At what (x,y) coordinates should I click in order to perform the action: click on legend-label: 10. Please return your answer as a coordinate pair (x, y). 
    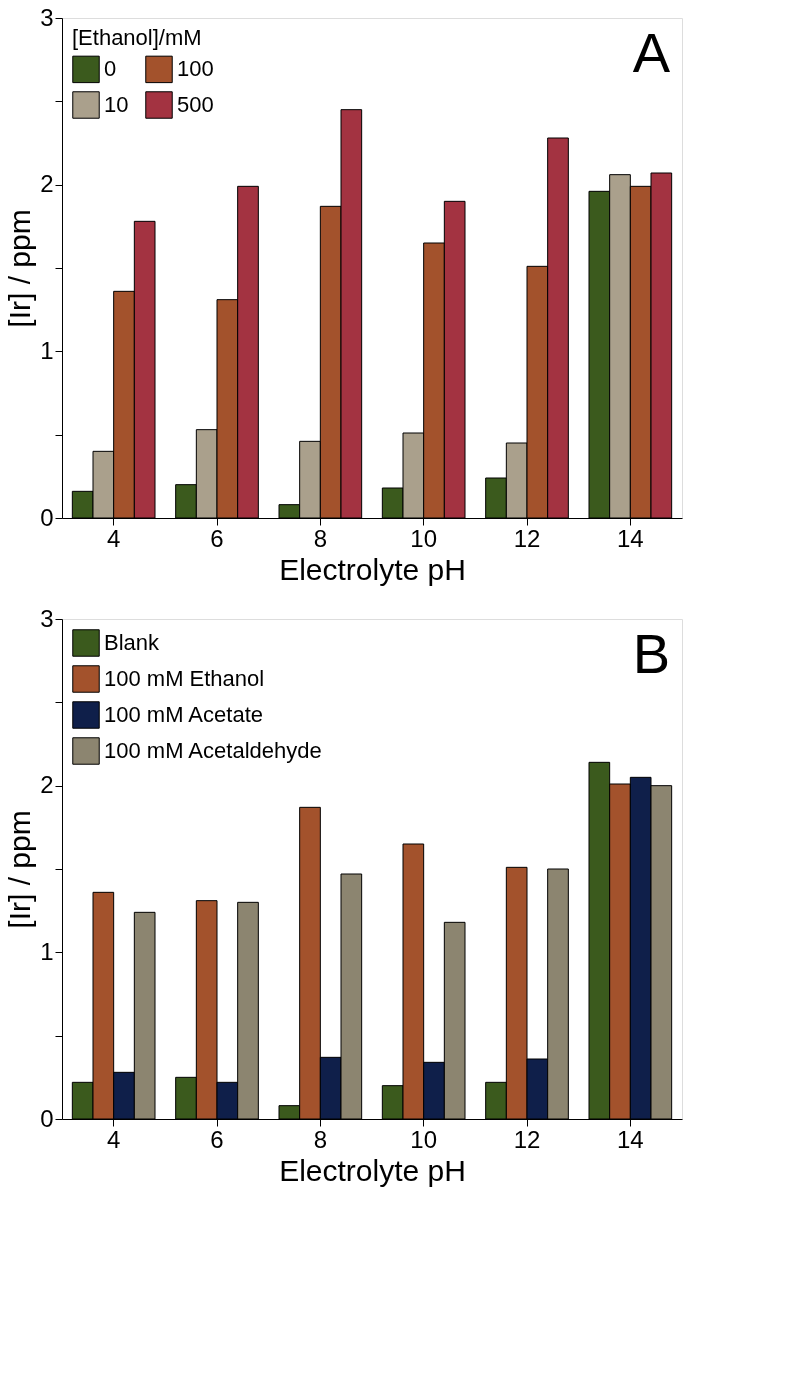
    Looking at the image, I should click on (116, 104).